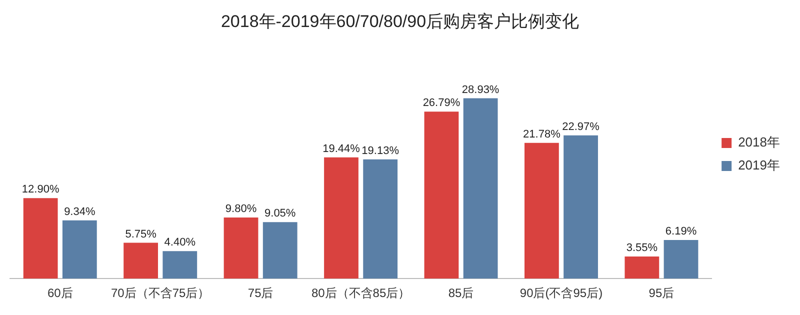  Describe the element at coordinates (261, 293) in the screenshot. I see `x-tick-label: 75后` at that location.